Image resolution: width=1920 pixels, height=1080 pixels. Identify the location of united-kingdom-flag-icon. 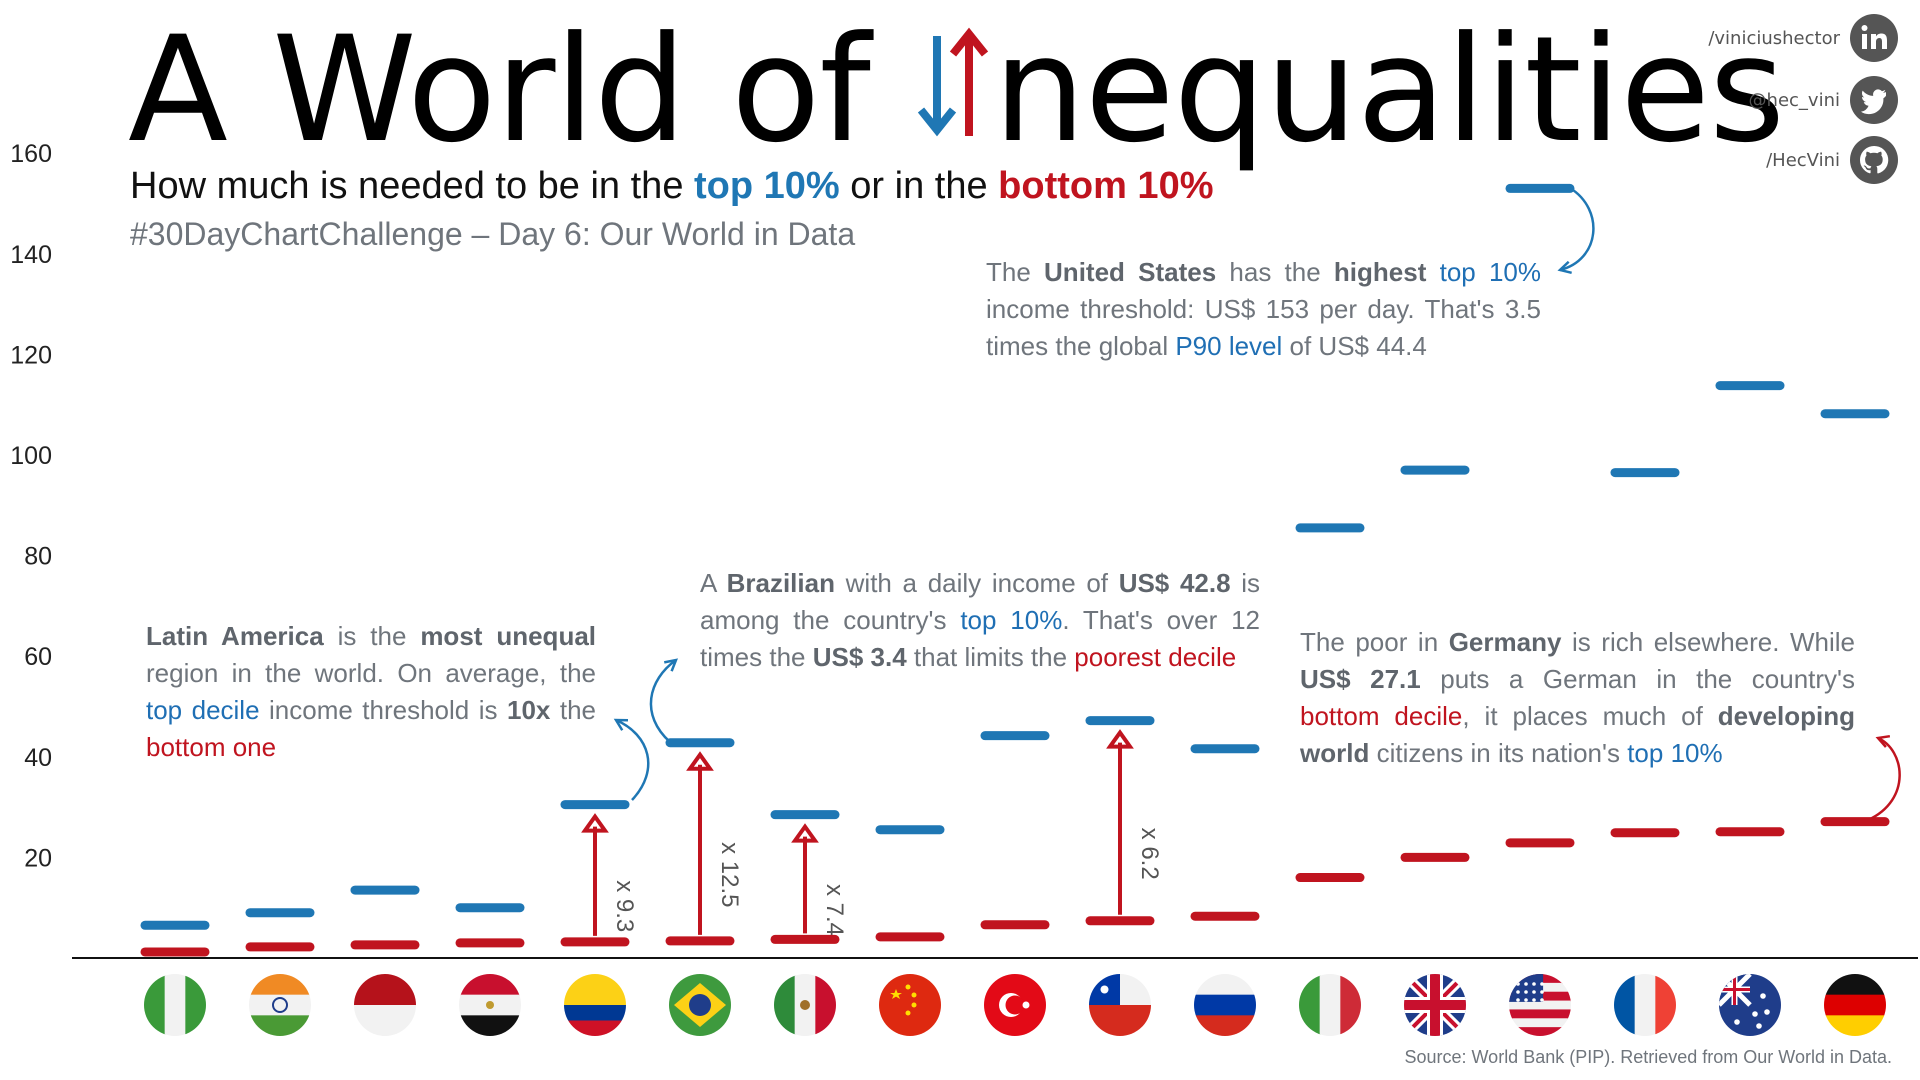
(1435, 1005).